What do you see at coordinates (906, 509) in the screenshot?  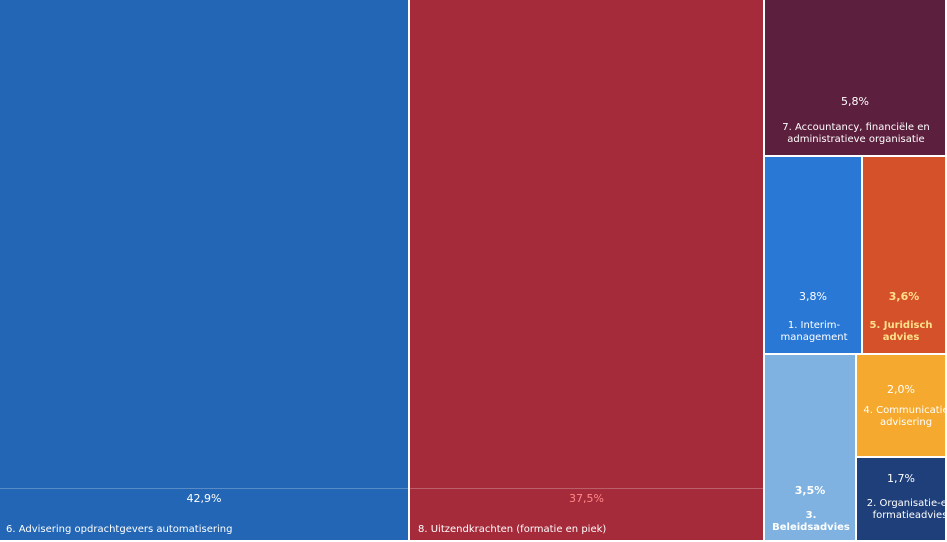 I see `tile-label: 2. Organisatie-en formatieadvies` at bounding box center [906, 509].